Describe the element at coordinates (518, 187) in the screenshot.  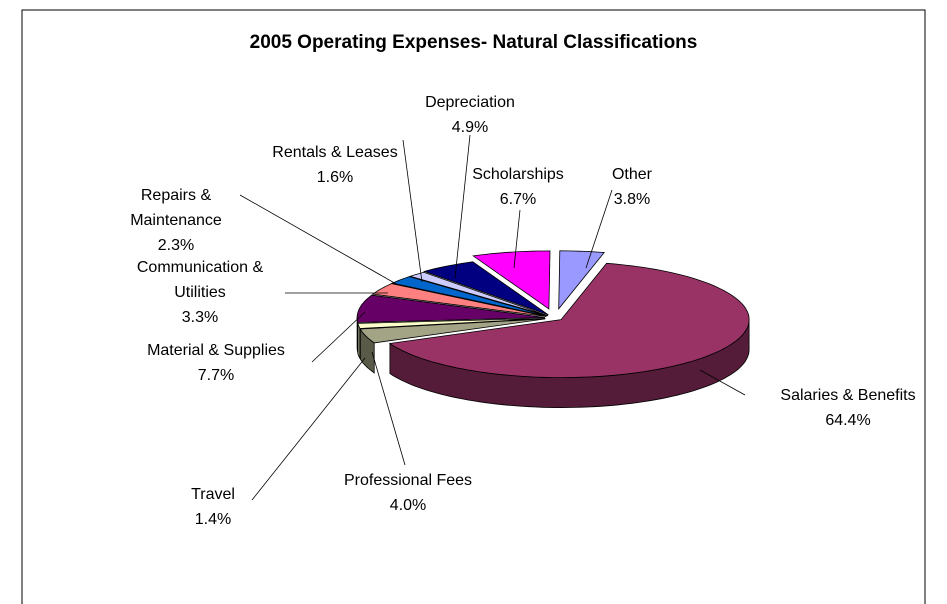
I see `data-label: Scholarships 6.7%` at that location.